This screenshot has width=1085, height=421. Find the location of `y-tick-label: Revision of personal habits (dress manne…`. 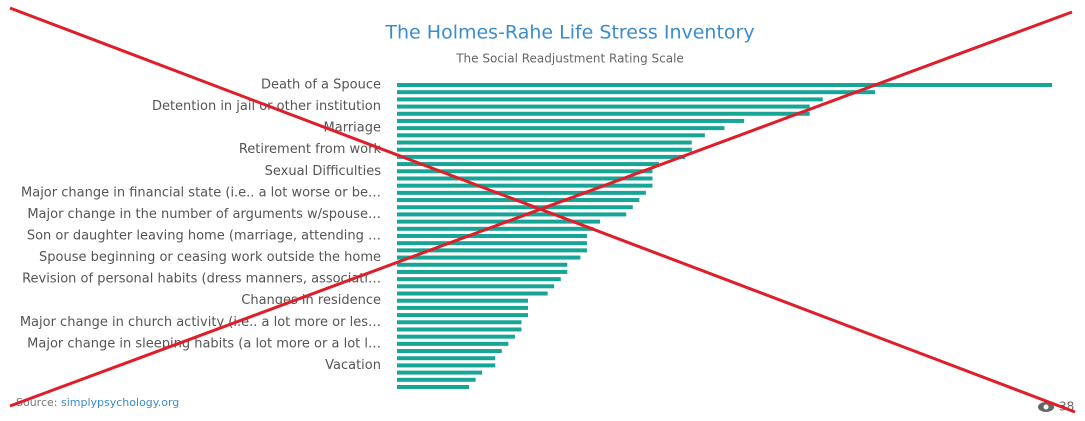

y-tick-label: Revision of personal habits (dress manne… is located at coordinates (201, 279).